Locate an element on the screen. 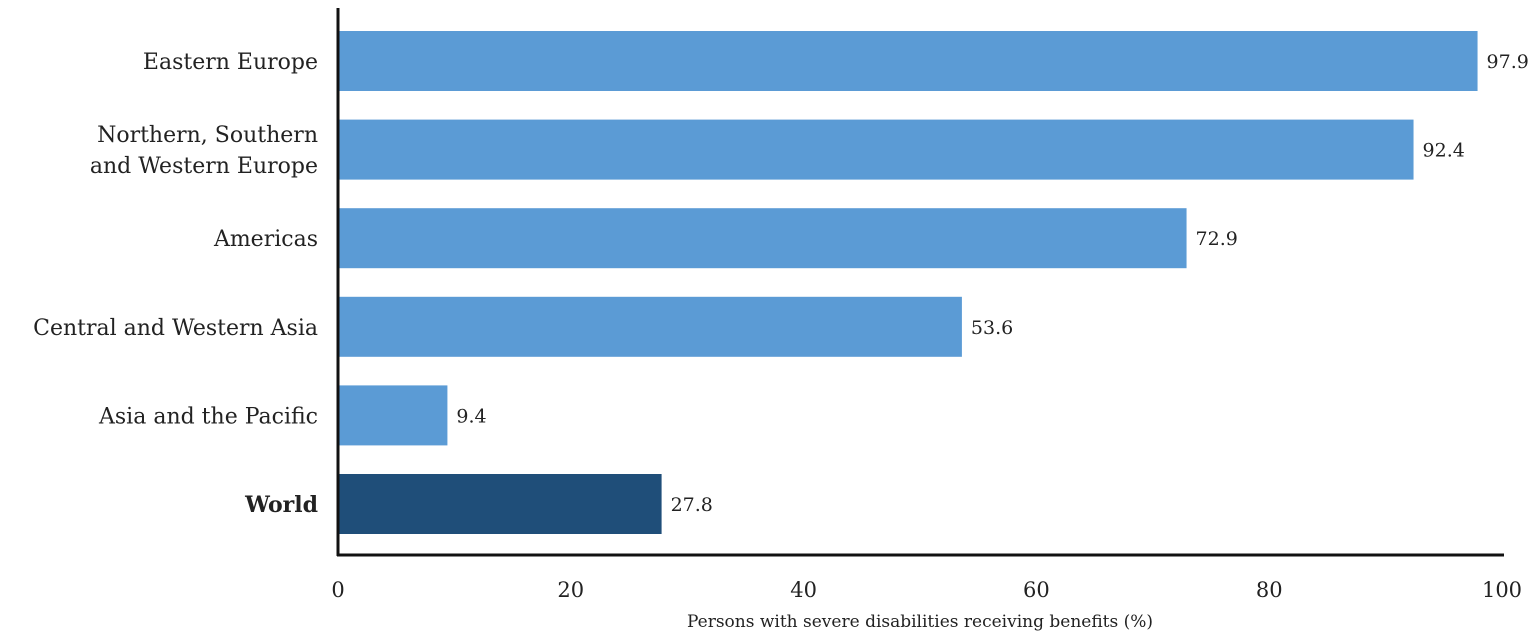 The height and width of the screenshot is (636, 1537). category-label: Americas is located at coordinates (265, 239).